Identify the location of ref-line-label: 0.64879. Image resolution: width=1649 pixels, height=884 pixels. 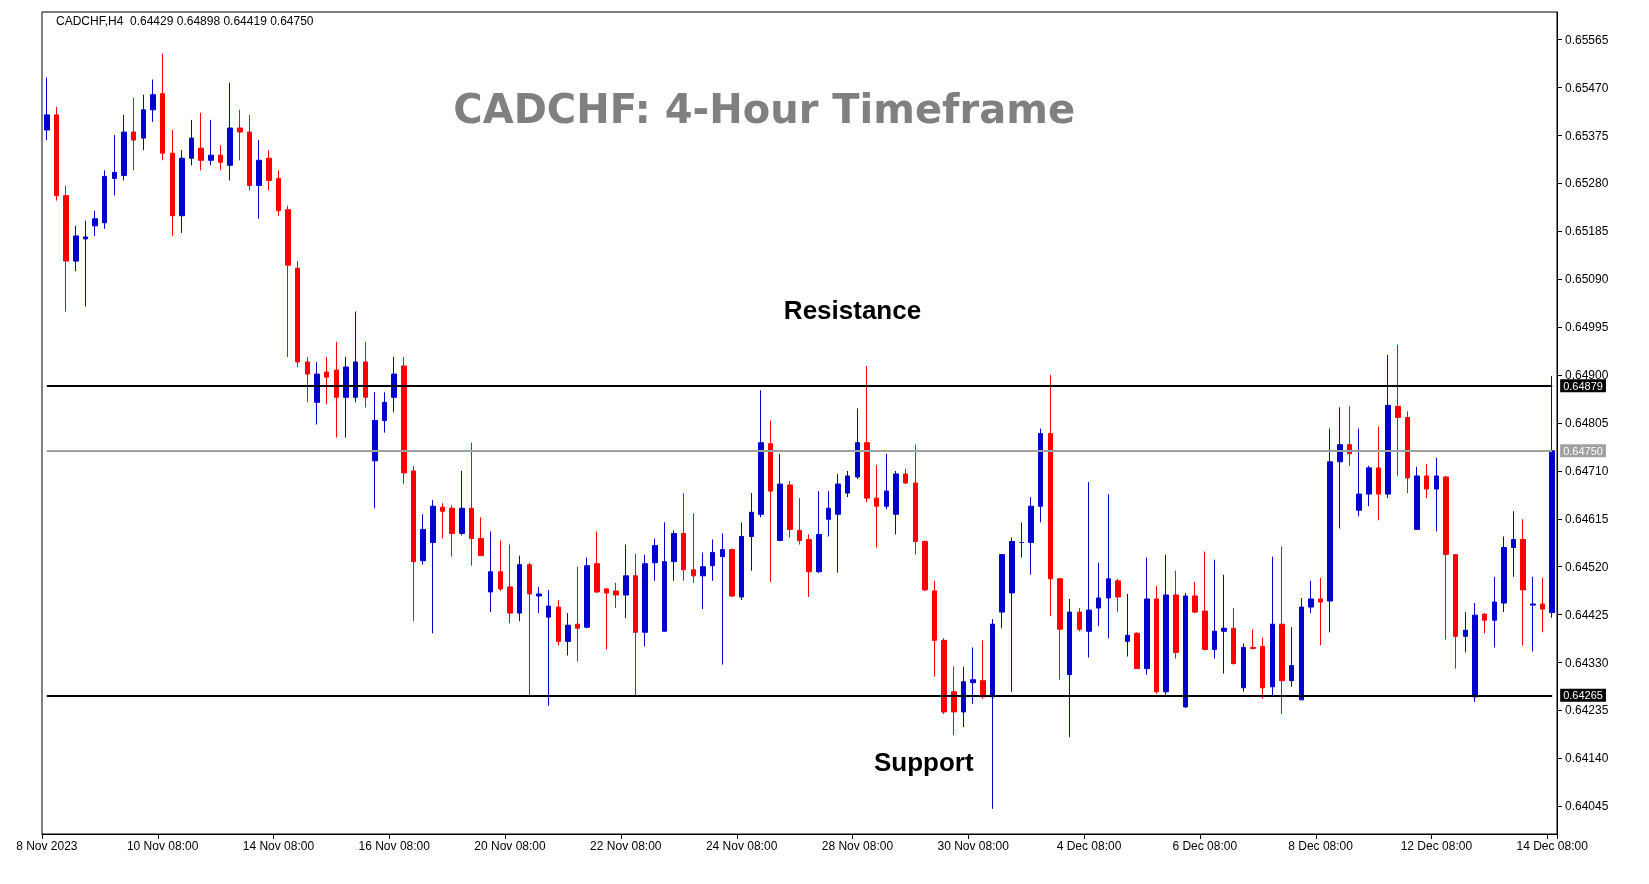
(1583, 385).